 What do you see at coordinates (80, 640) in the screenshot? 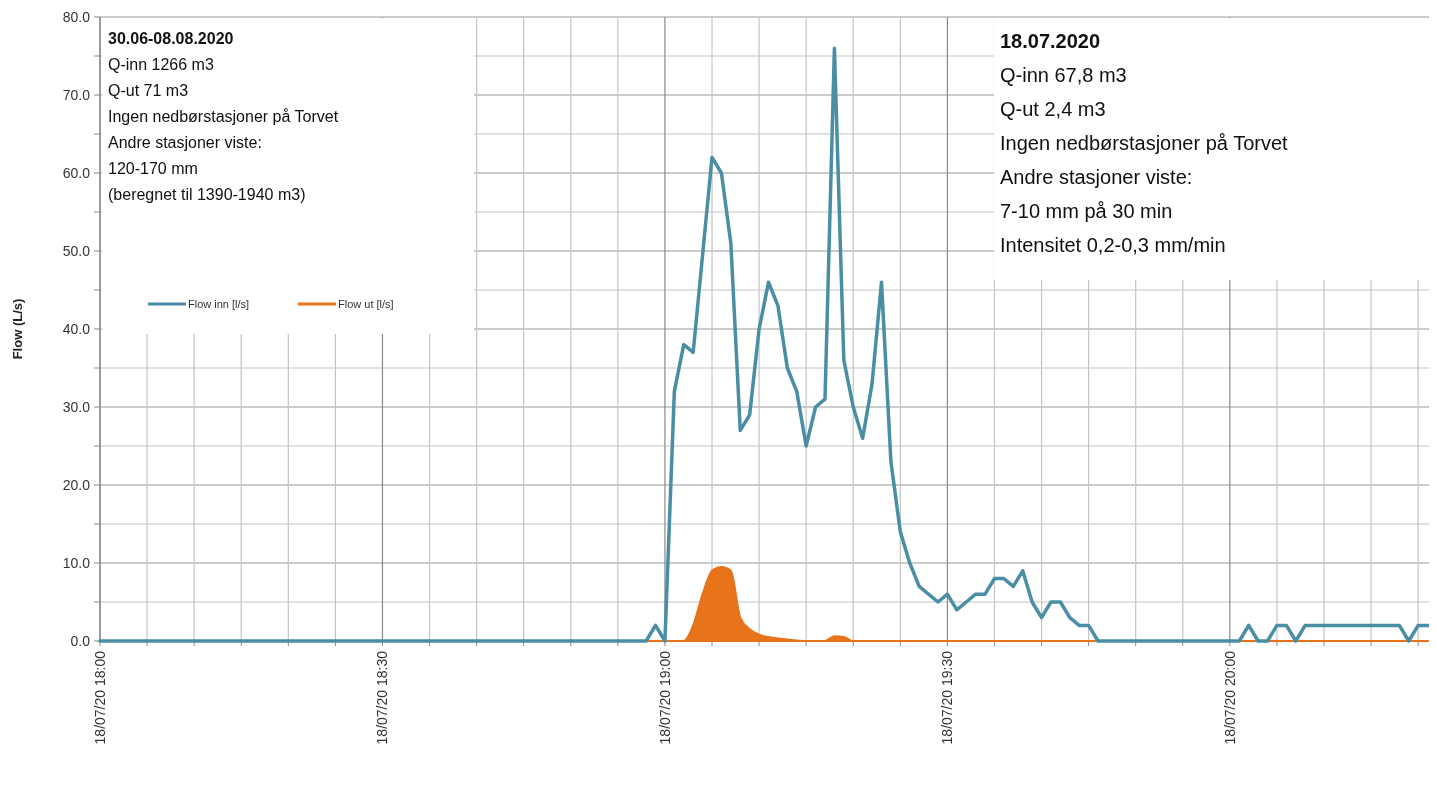
I see `y-tick-label: 0.0` at bounding box center [80, 640].